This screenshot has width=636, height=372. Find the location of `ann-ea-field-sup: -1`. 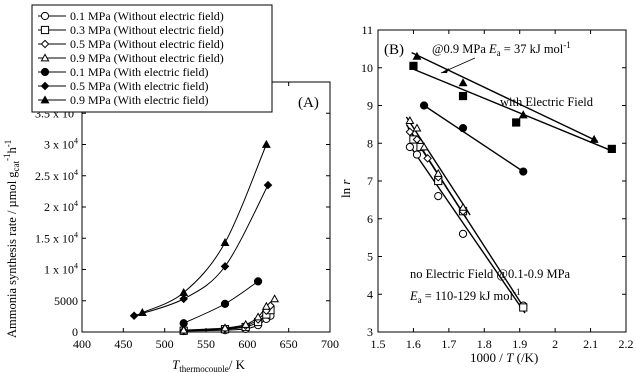

ann-ea-field-sup: -1 is located at coordinates (567, 45).